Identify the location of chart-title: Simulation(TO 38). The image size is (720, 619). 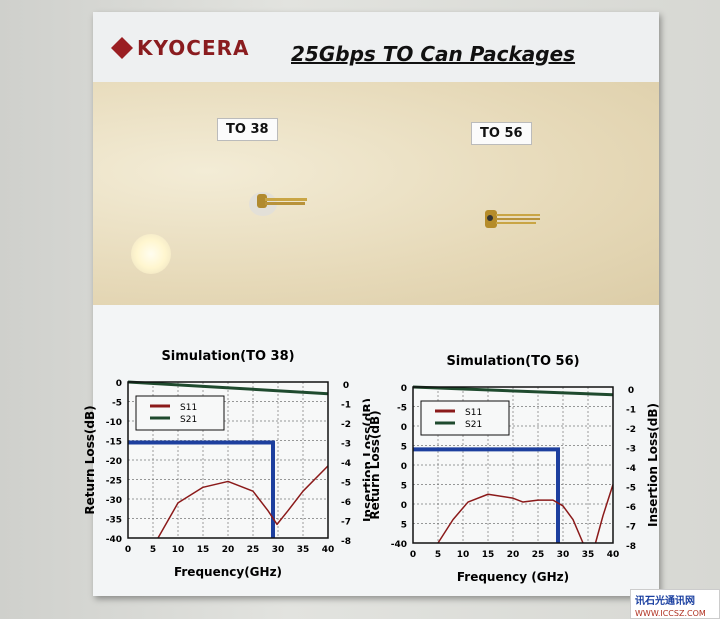
(227, 356).